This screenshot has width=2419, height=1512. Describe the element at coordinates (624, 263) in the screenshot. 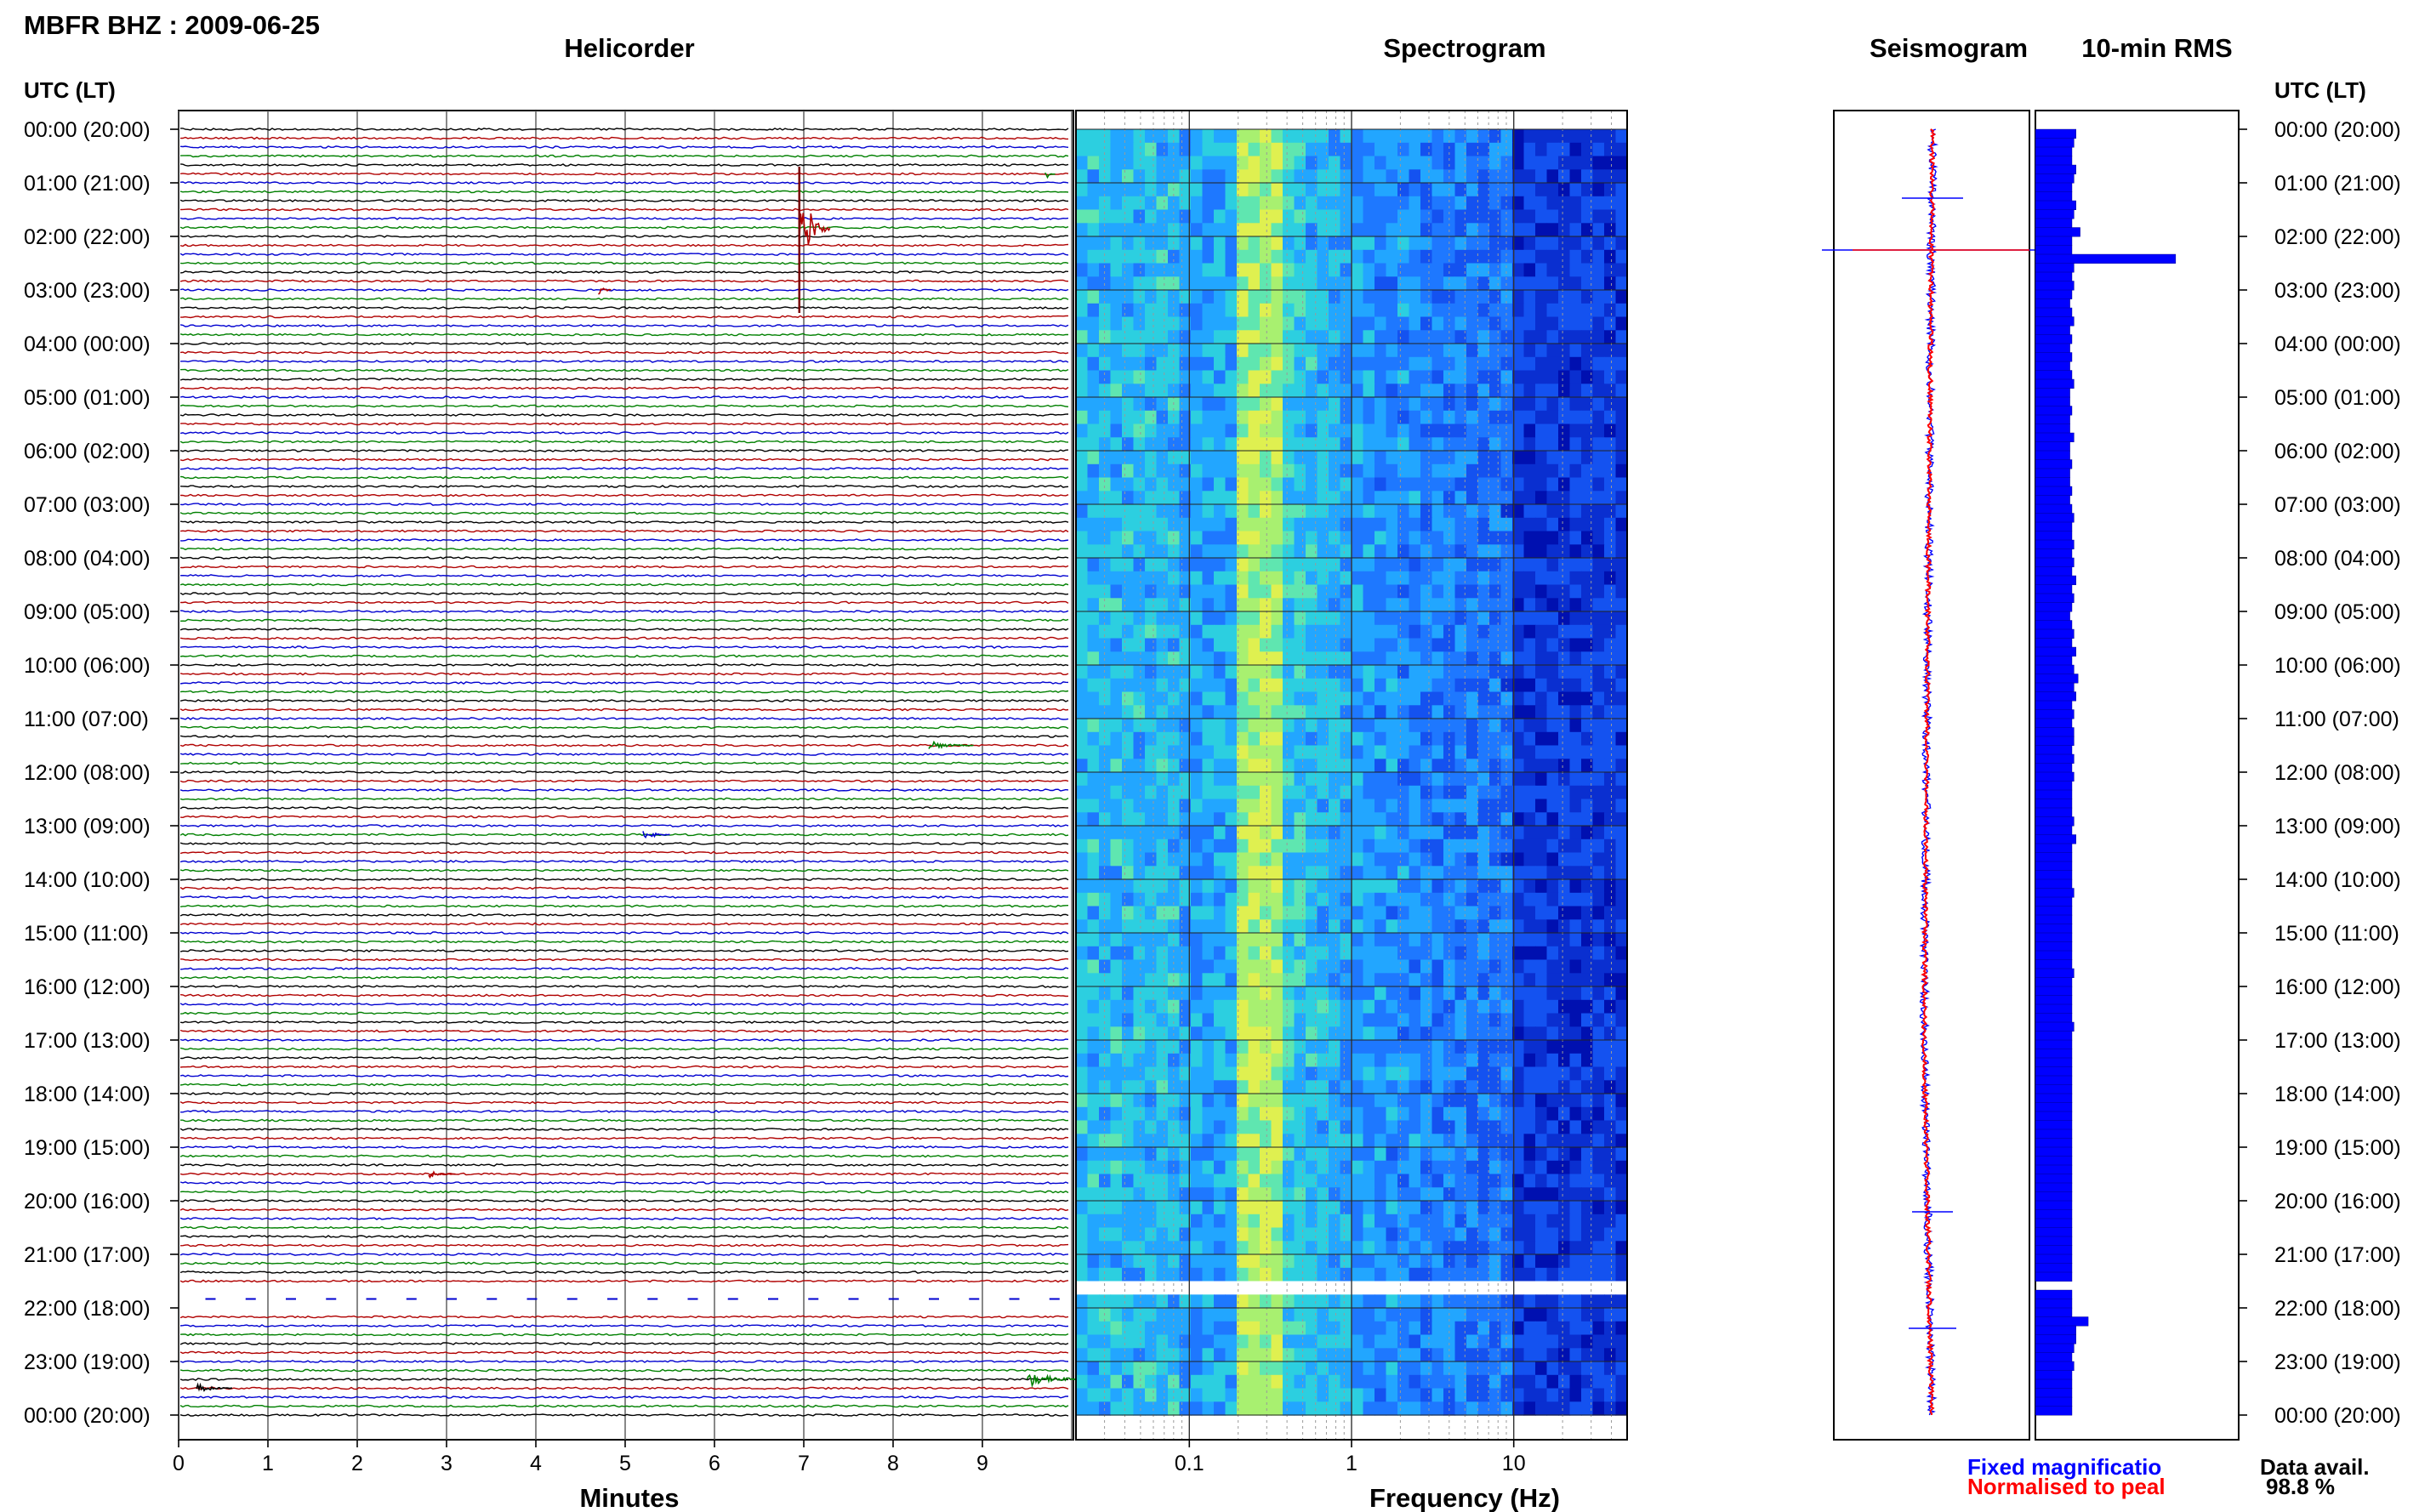

I see `helicorder-trace` at that location.